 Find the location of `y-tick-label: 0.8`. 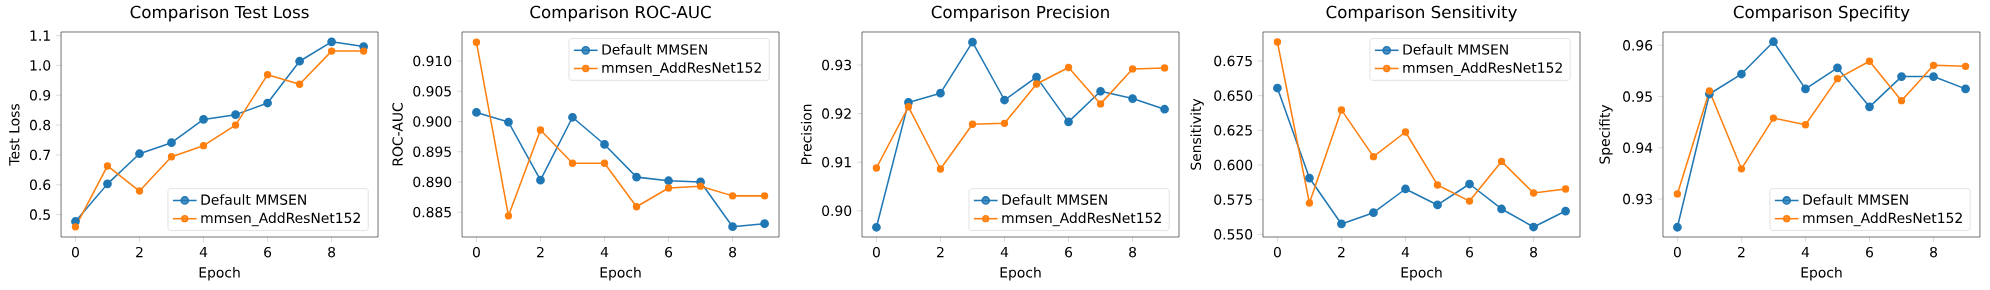

y-tick-label: 0.8 is located at coordinates (40, 125).